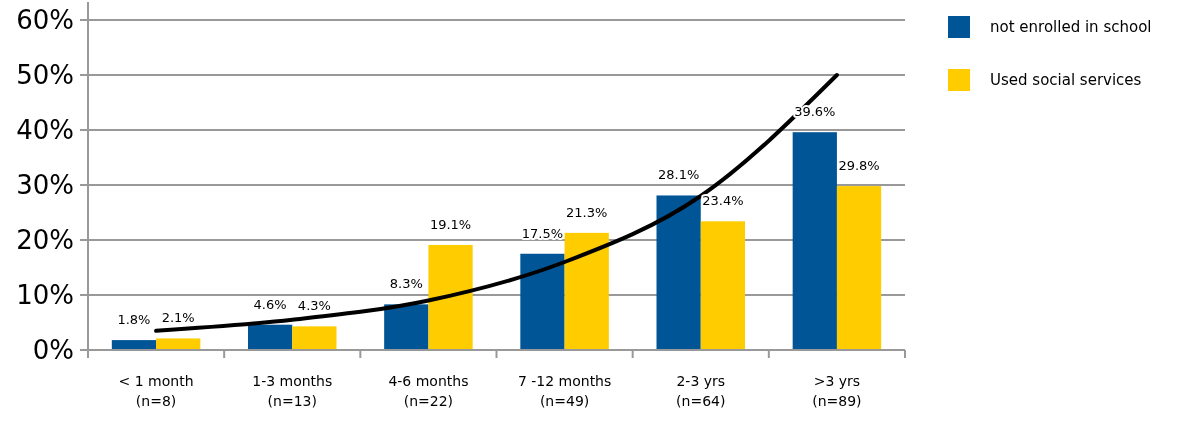  Describe the element at coordinates (156, 391) in the screenshot. I see `x-tick-label: < 1 month (n=8)` at that location.